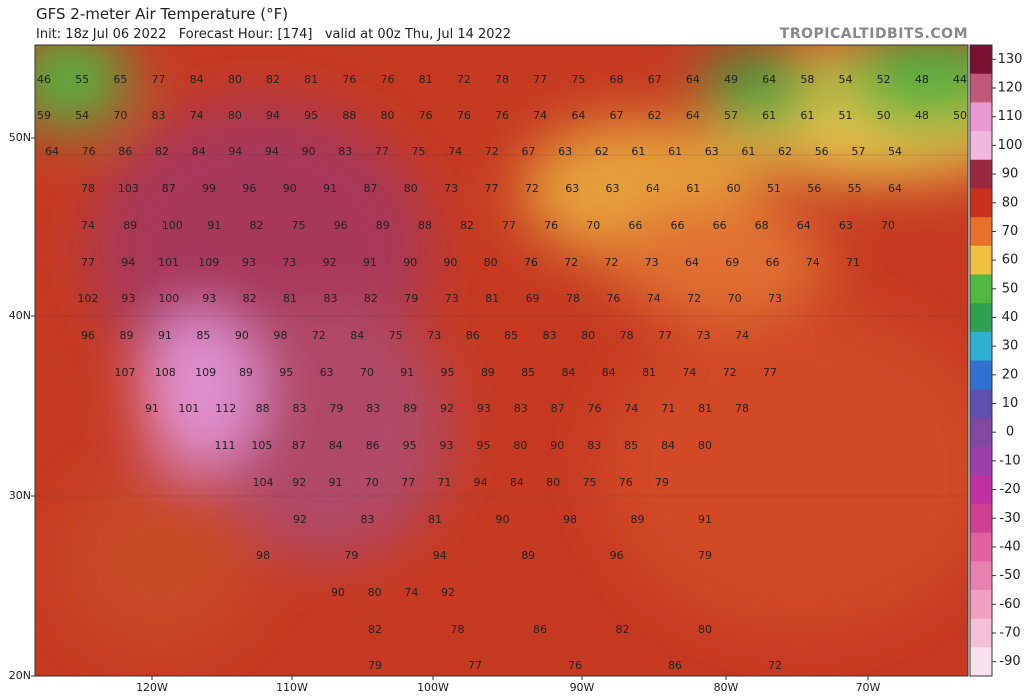  Describe the element at coordinates (188, 408) in the screenshot. I see `station-value: 101` at that location.